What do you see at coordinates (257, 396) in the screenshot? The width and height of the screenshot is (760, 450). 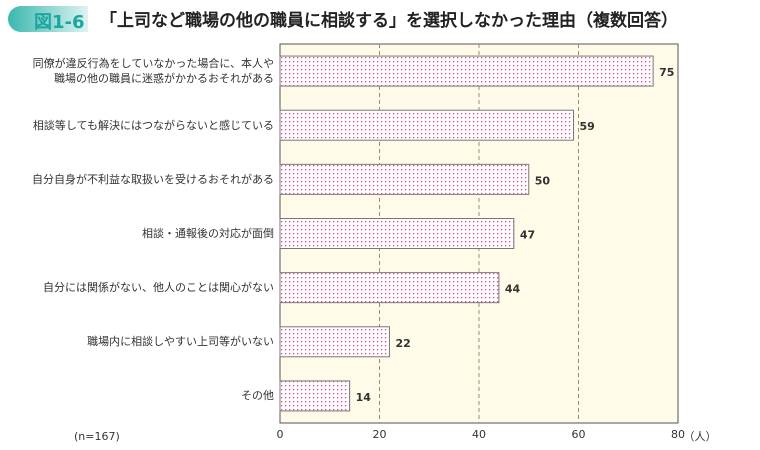 I see `category-label: その他` at bounding box center [257, 396].